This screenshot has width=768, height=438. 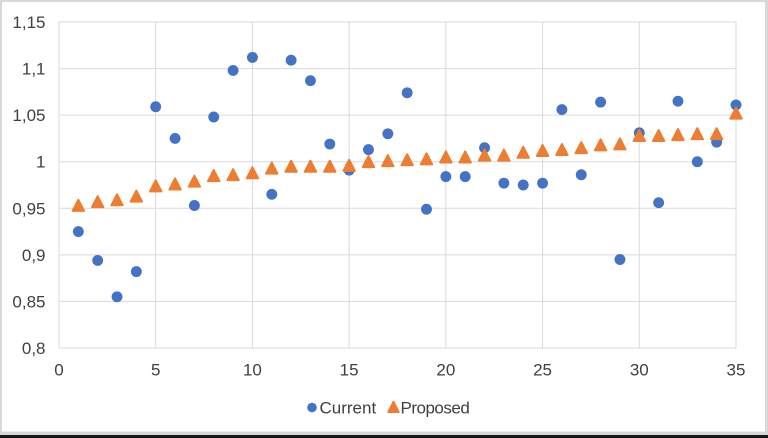 What do you see at coordinates (34, 348) in the screenshot?
I see `svg-text: 0,8` at bounding box center [34, 348].